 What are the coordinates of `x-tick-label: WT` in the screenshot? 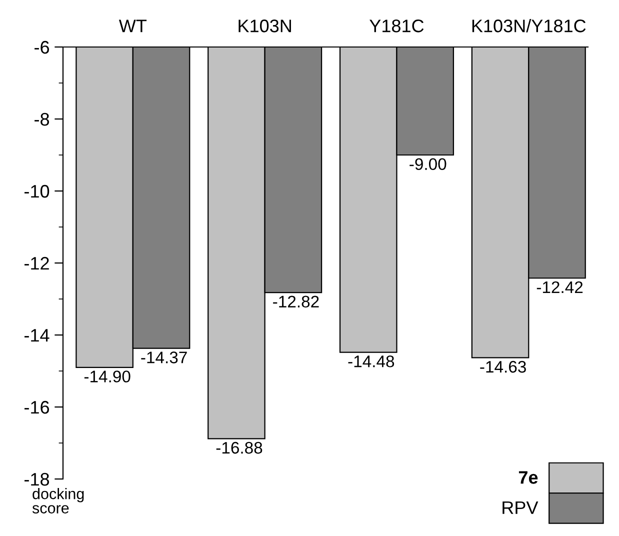 It's located at (132, 26).